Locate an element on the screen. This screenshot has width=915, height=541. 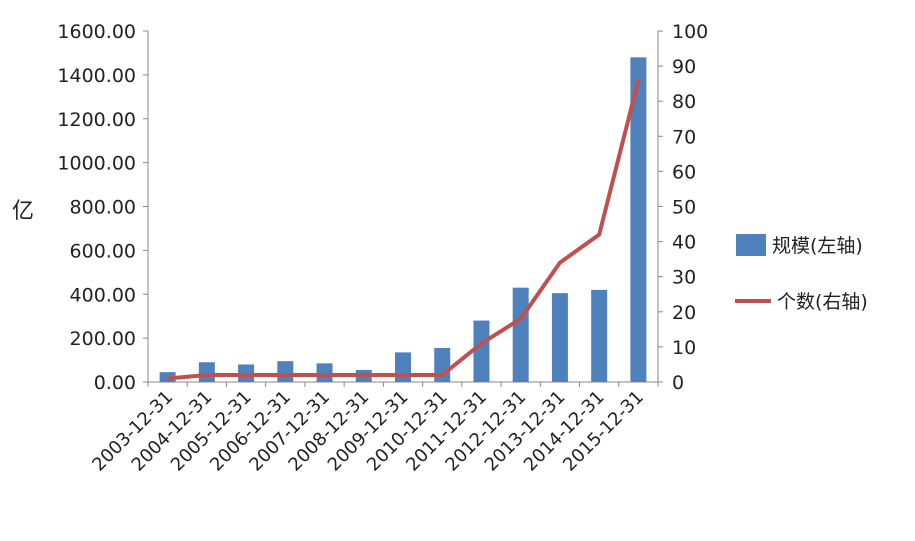
right-tick-label: 30 is located at coordinates (684, 278).